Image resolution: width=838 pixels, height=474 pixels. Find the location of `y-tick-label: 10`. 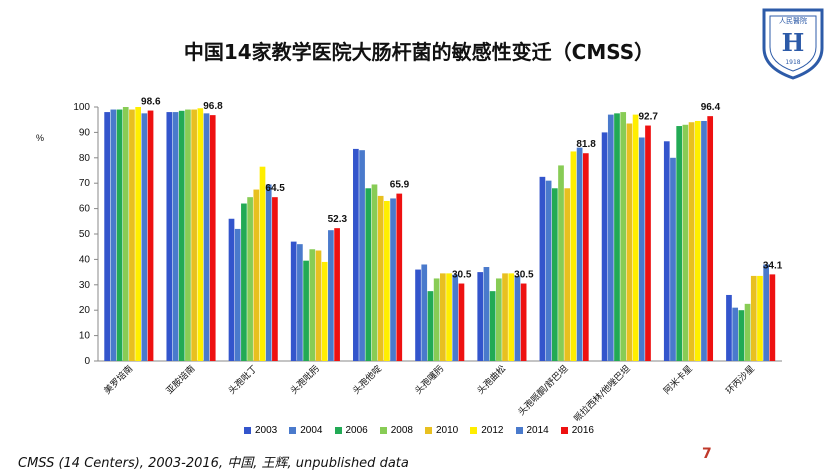

y-tick-label: 10 is located at coordinates (85, 336).